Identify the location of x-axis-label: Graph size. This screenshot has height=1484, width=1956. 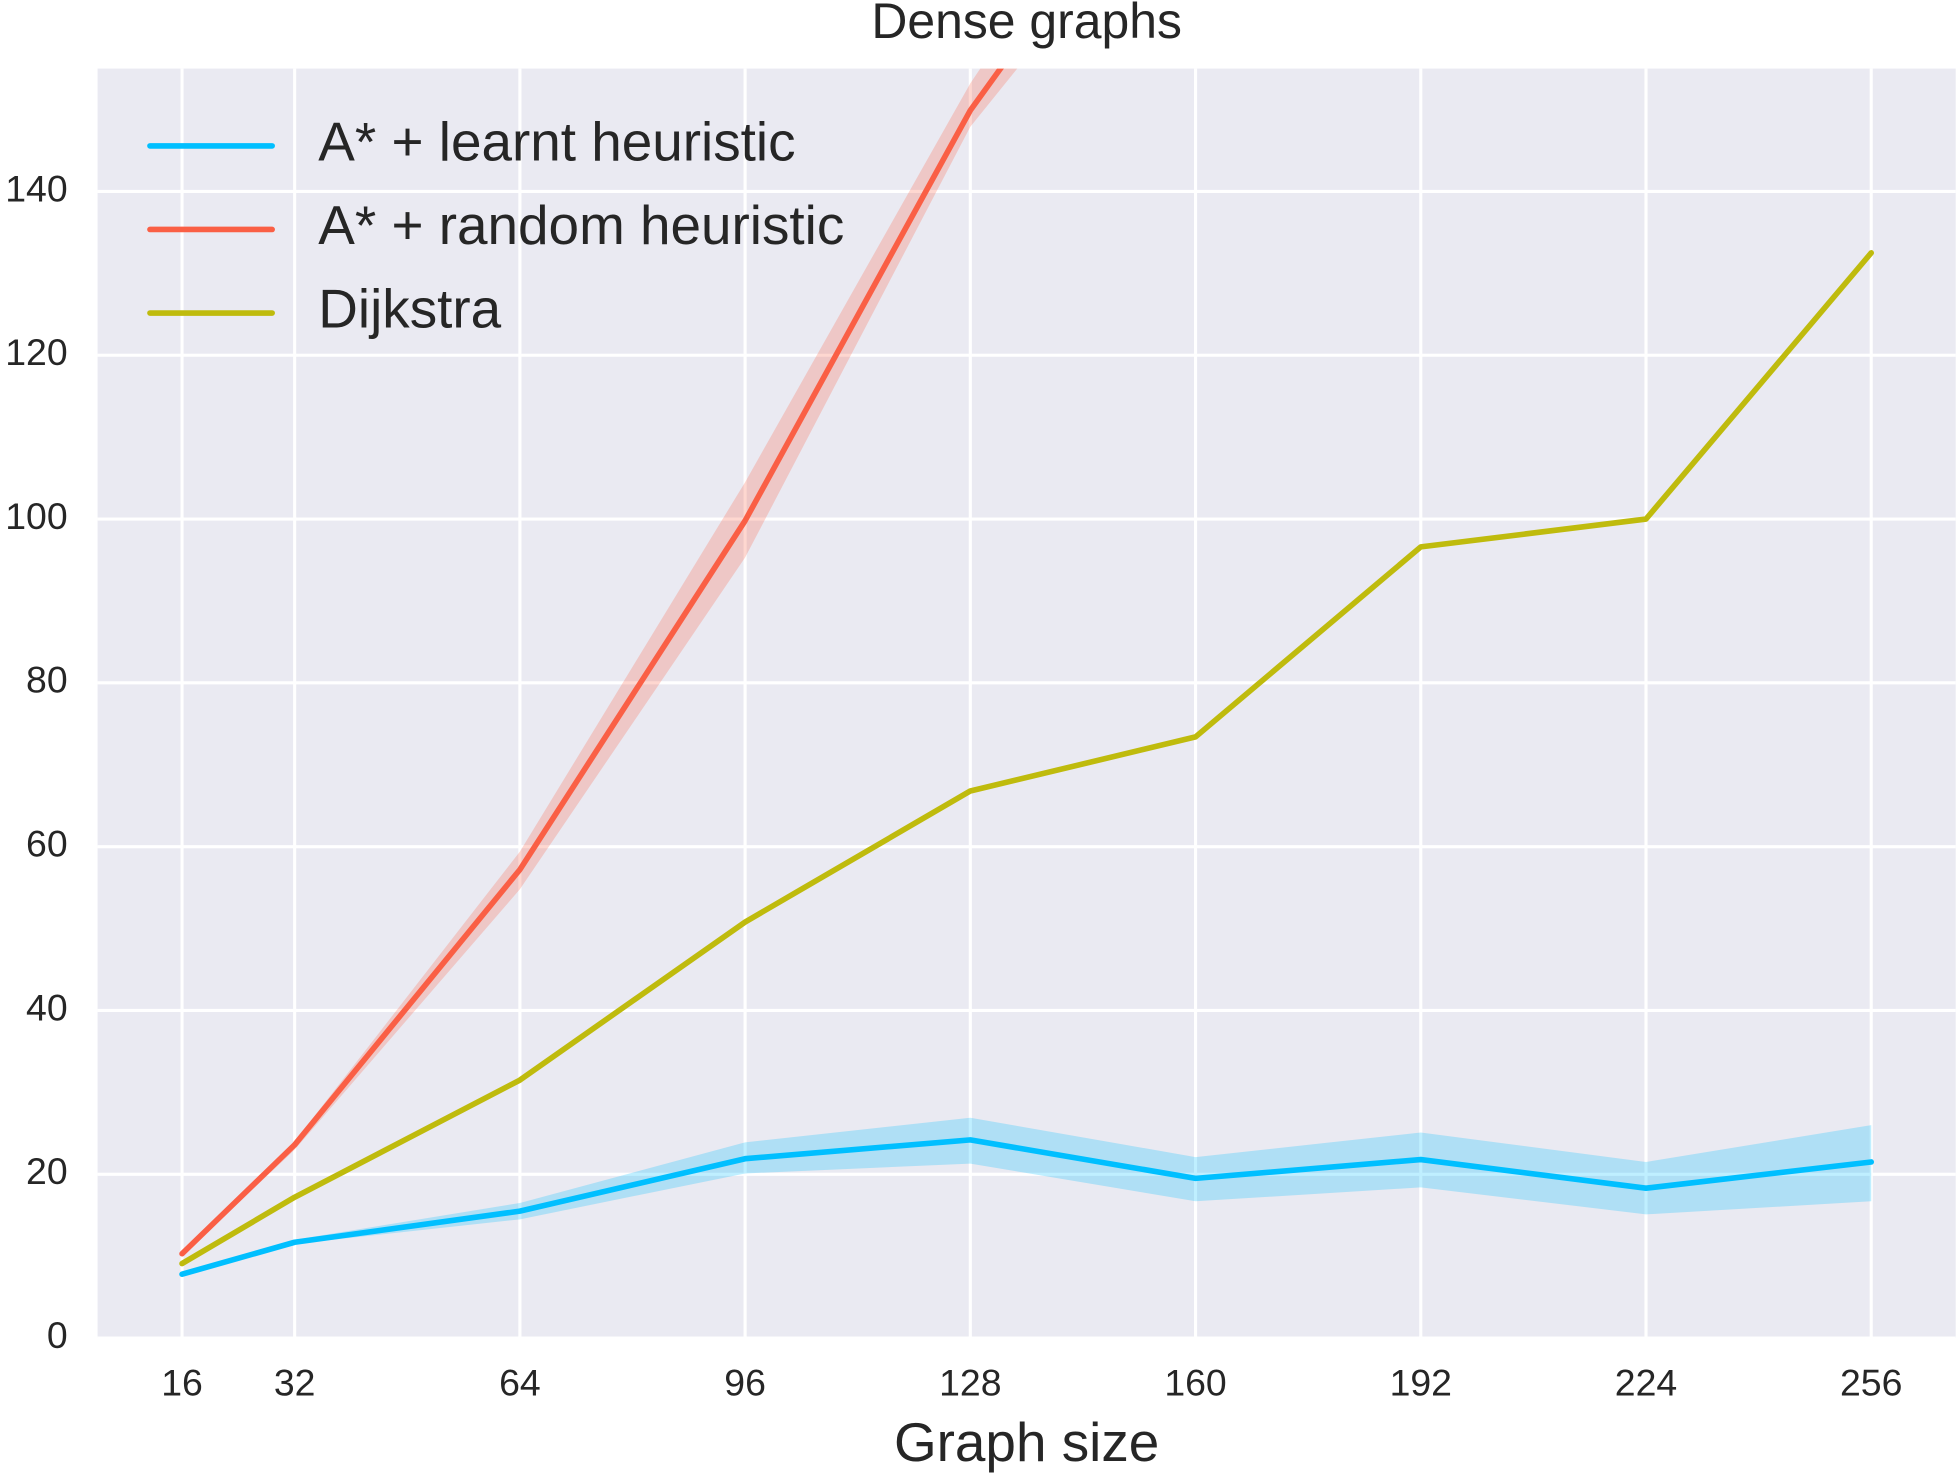
(1026, 1442).